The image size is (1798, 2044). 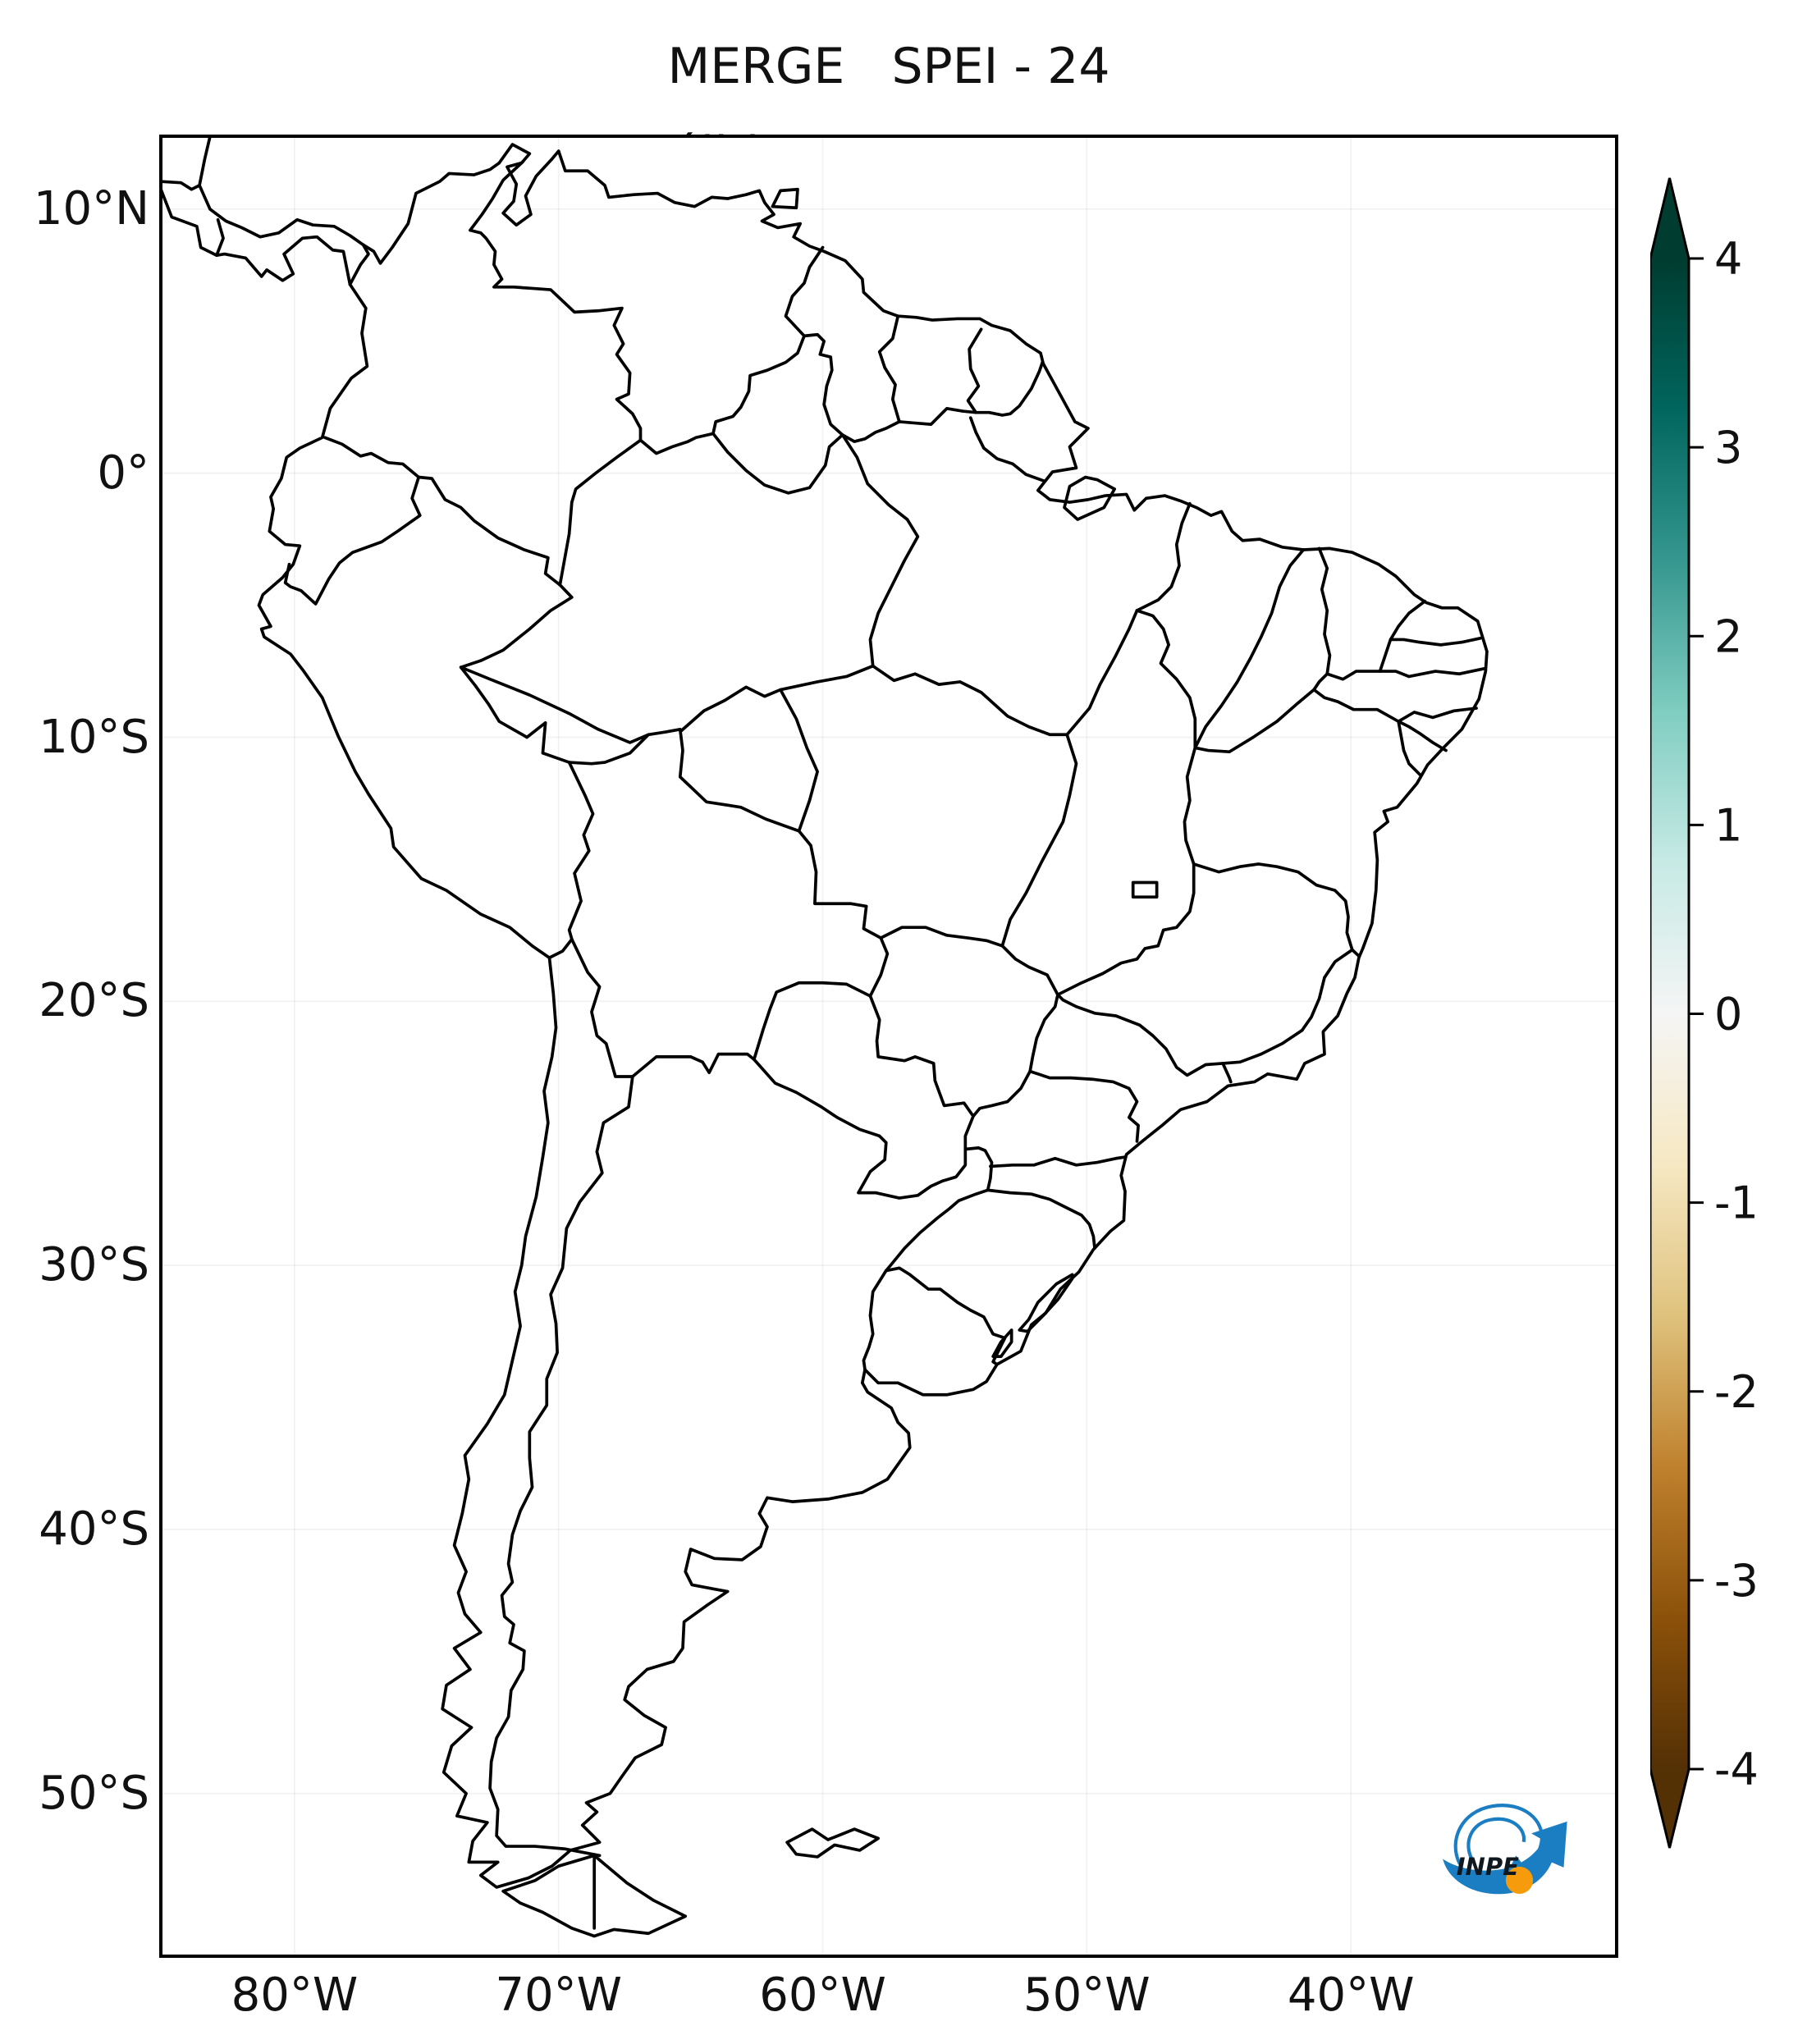 I want to click on border-peru-brazil, so click(x=516, y=673).